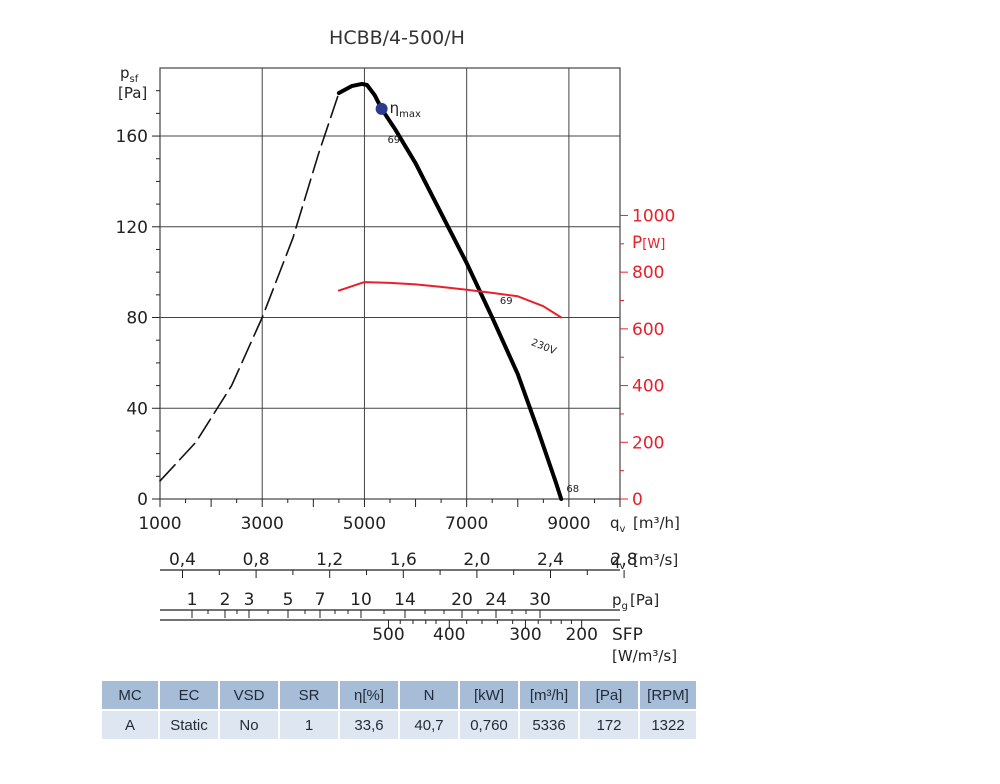  Describe the element at coordinates (129, 74) in the screenshot. I see `y-axis-label: psf` at that location.